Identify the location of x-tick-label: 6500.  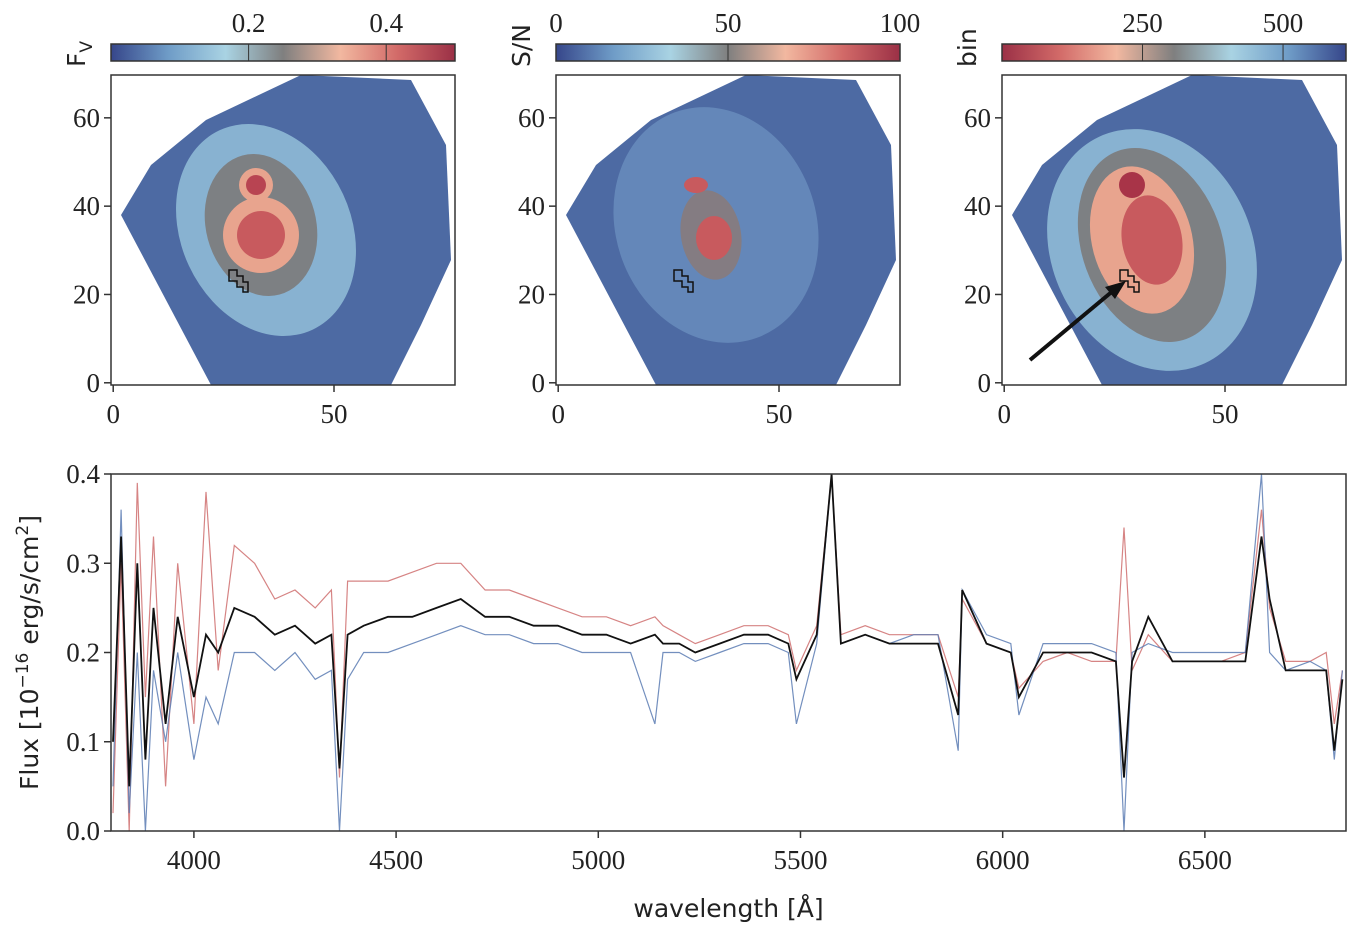
(1205, 860).